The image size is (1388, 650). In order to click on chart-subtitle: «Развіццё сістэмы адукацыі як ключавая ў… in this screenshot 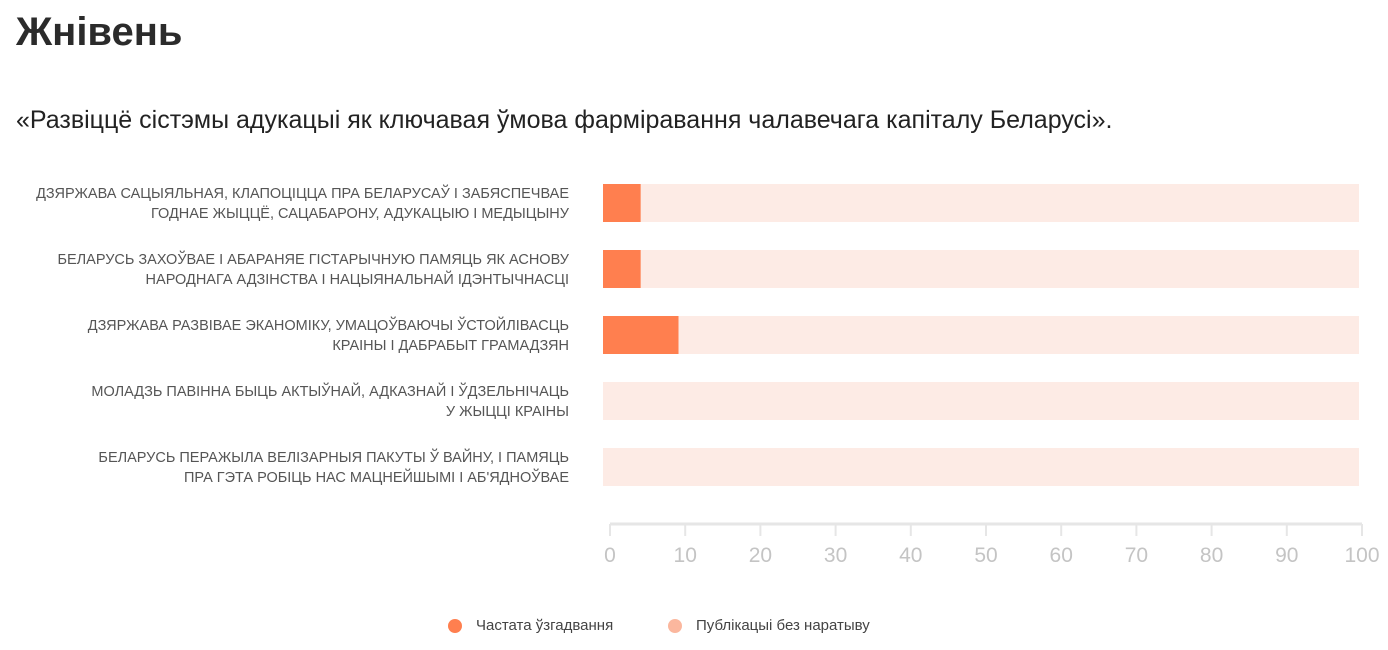, I will do `click(564, 120)`.